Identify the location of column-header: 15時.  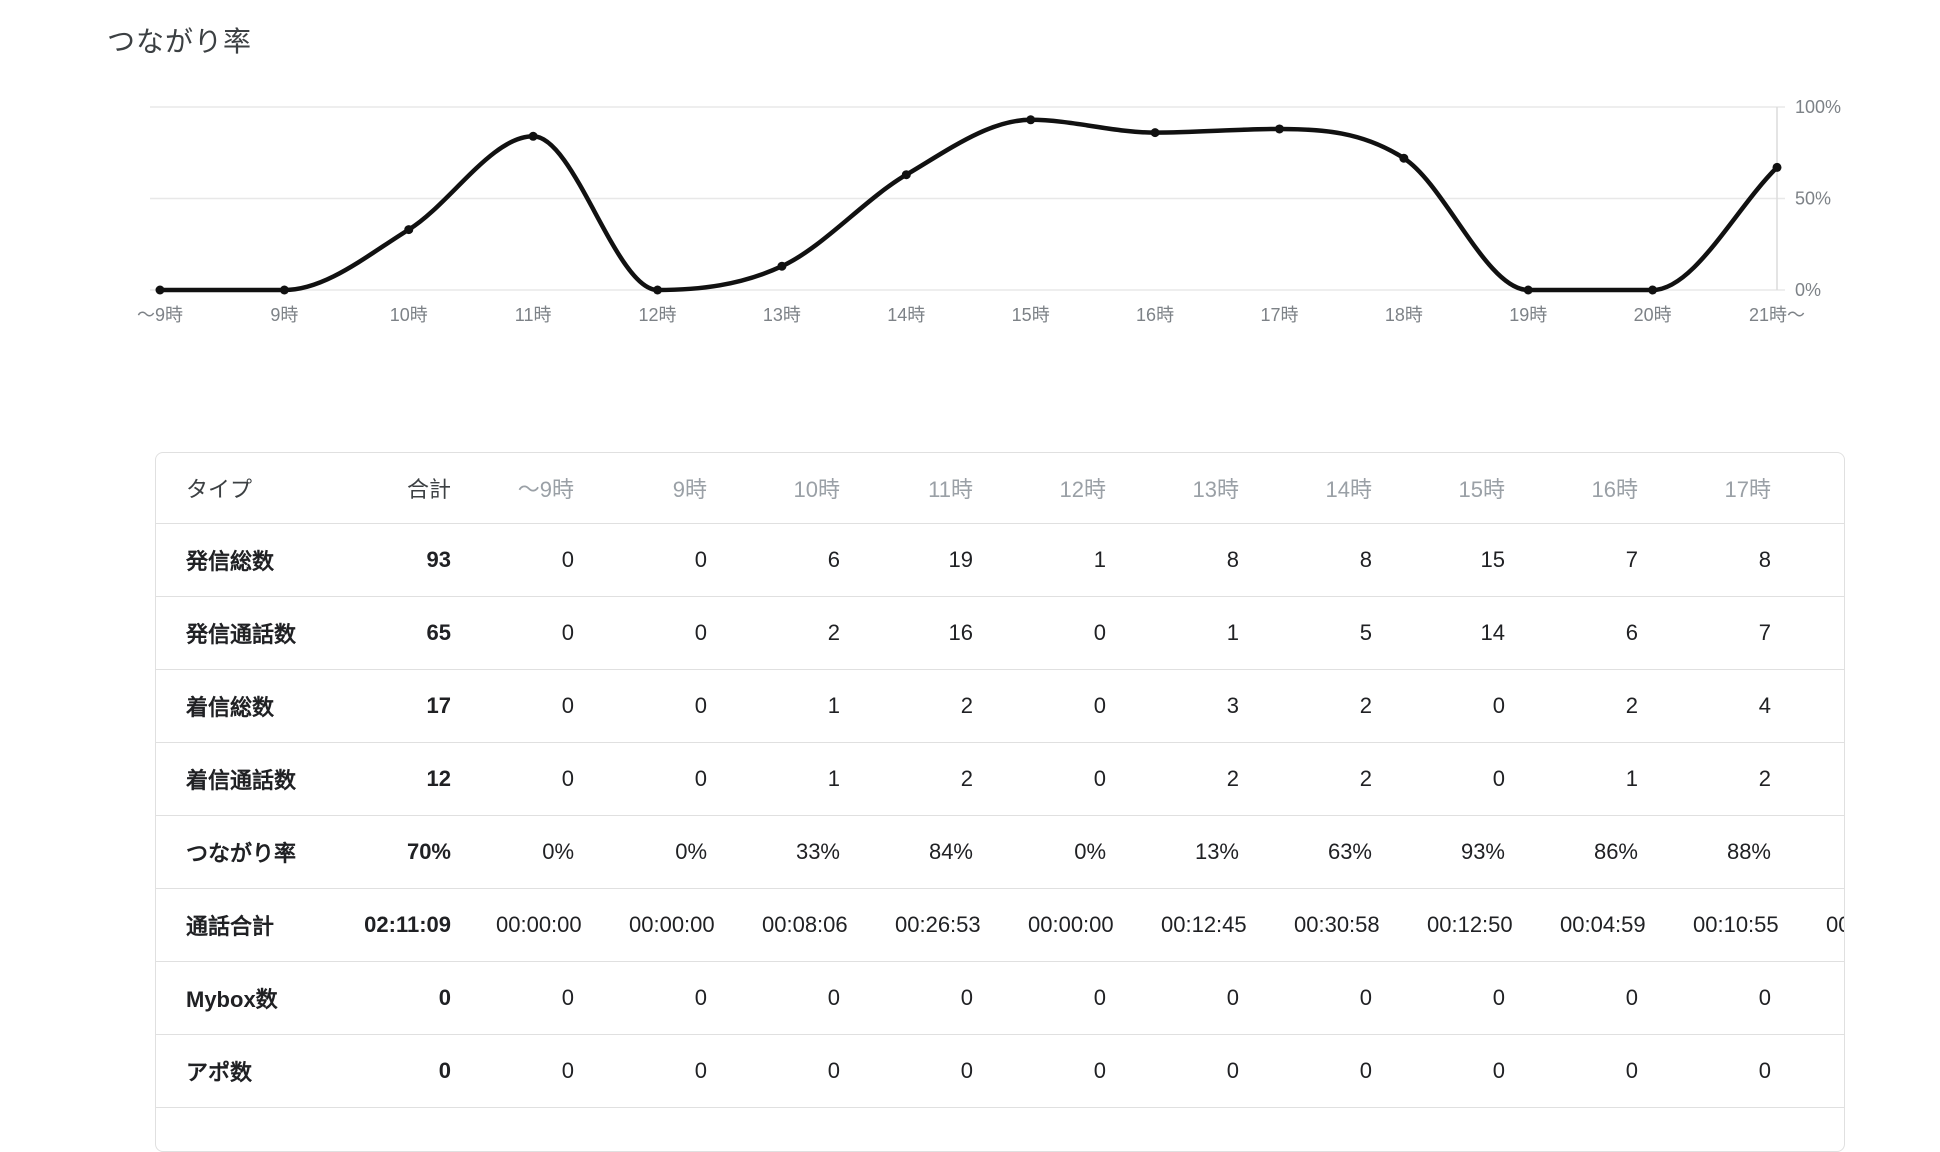
(1493, 488).